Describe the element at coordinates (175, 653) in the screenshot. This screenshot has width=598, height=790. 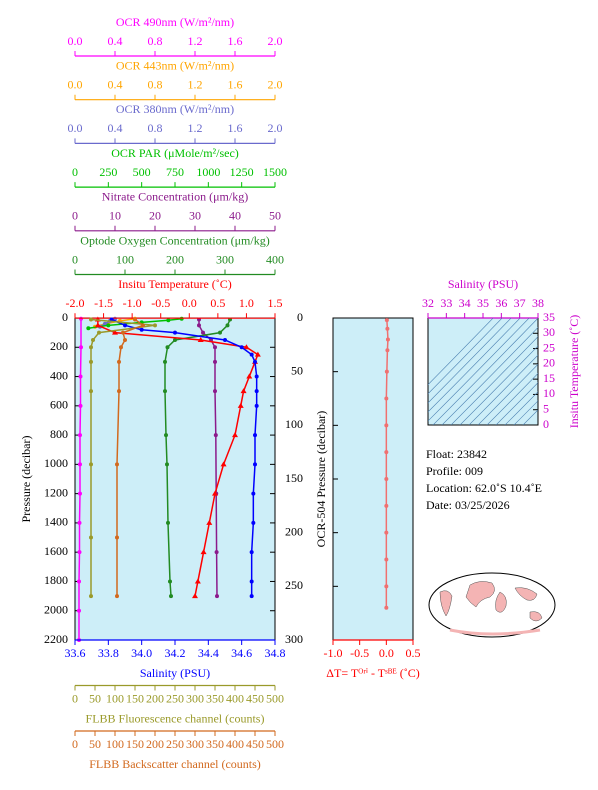
I see `x-tick-label: 34.2` at that location.